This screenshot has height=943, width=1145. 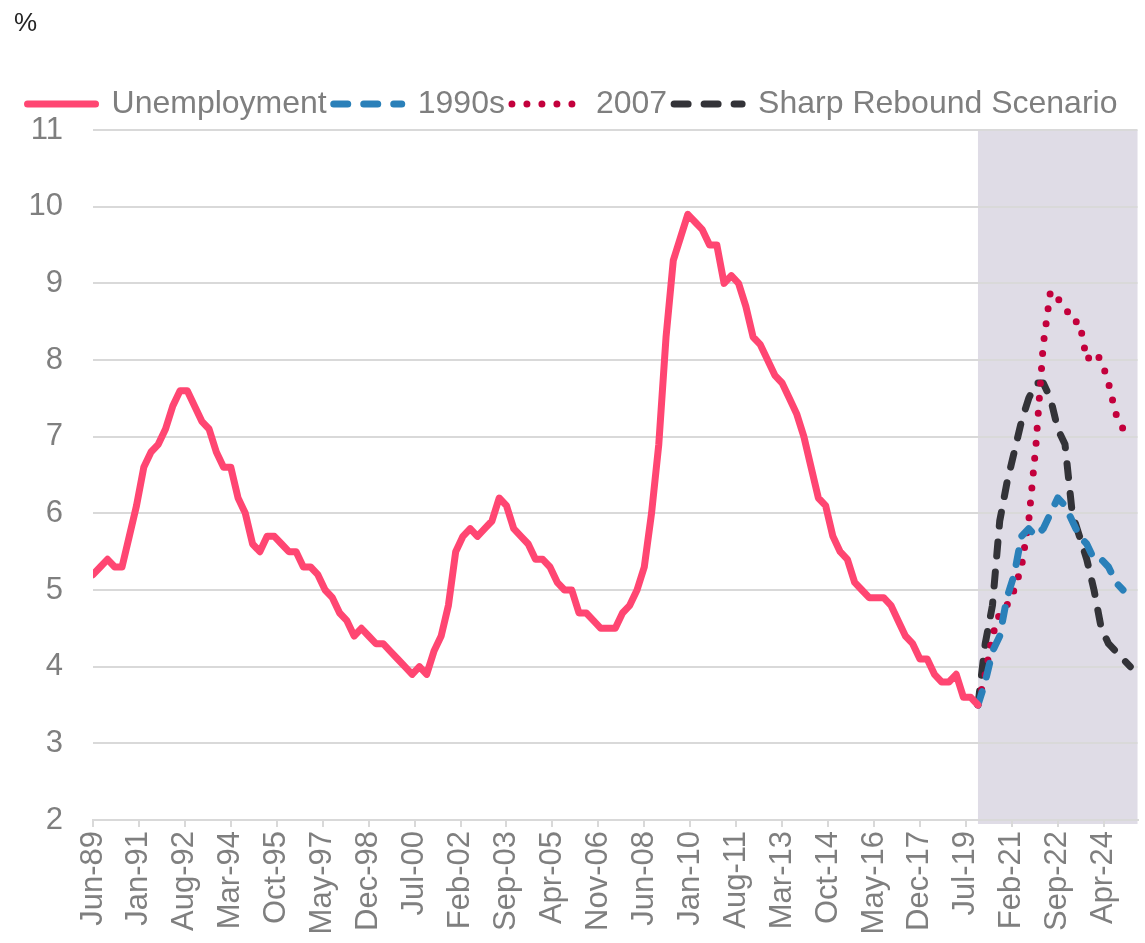 What do you see at coordinates (964, 873) in the screenshot?
I see `x-tick-label: Jul-19` at bounding box center [964, 873].